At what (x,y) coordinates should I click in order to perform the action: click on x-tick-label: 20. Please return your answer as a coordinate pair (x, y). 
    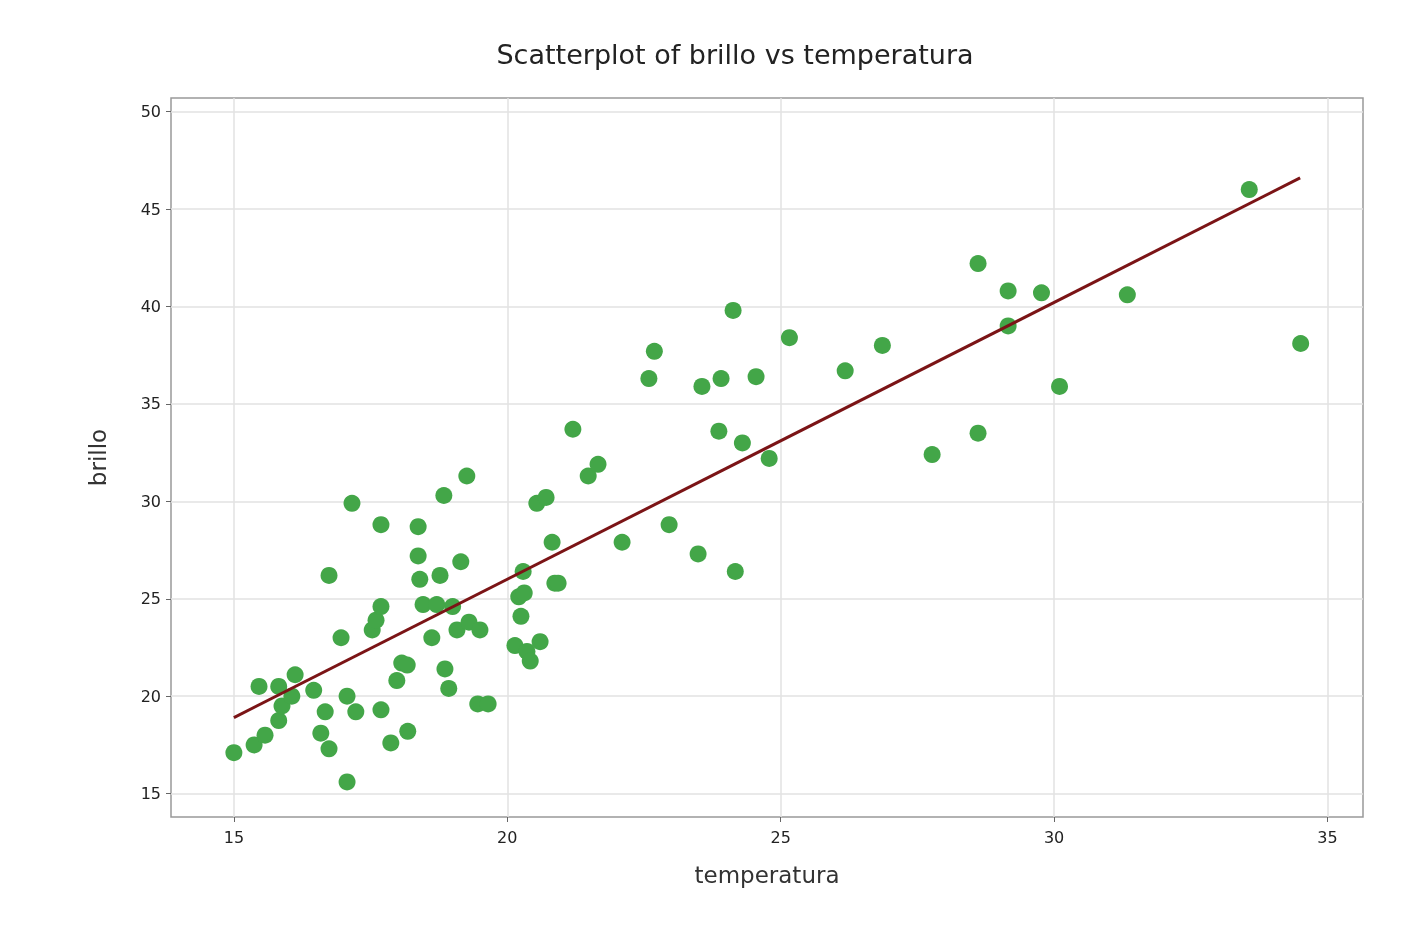
    Looking at the image, I should click on (507, 837).